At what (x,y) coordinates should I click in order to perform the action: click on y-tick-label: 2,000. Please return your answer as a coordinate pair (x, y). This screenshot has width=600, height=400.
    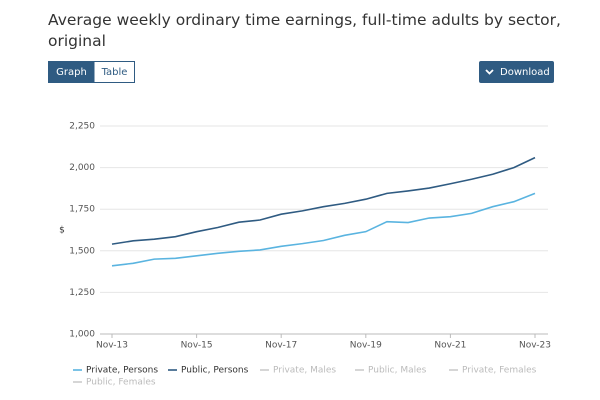
    Looking at the image, I should click on (82, 168).